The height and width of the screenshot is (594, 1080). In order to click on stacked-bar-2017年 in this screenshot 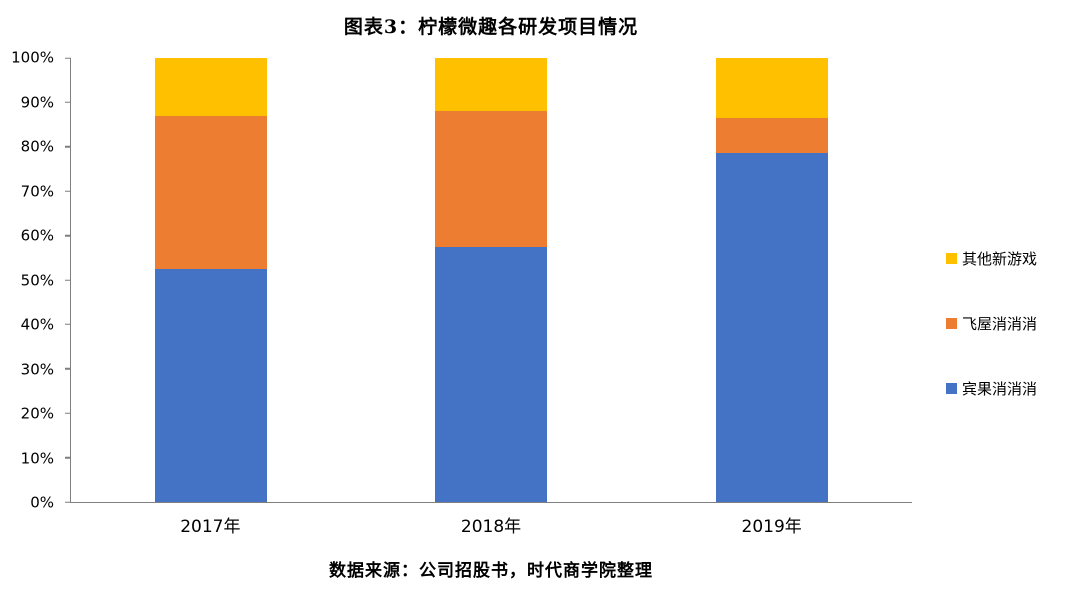, I will do `click(211, 280)`.